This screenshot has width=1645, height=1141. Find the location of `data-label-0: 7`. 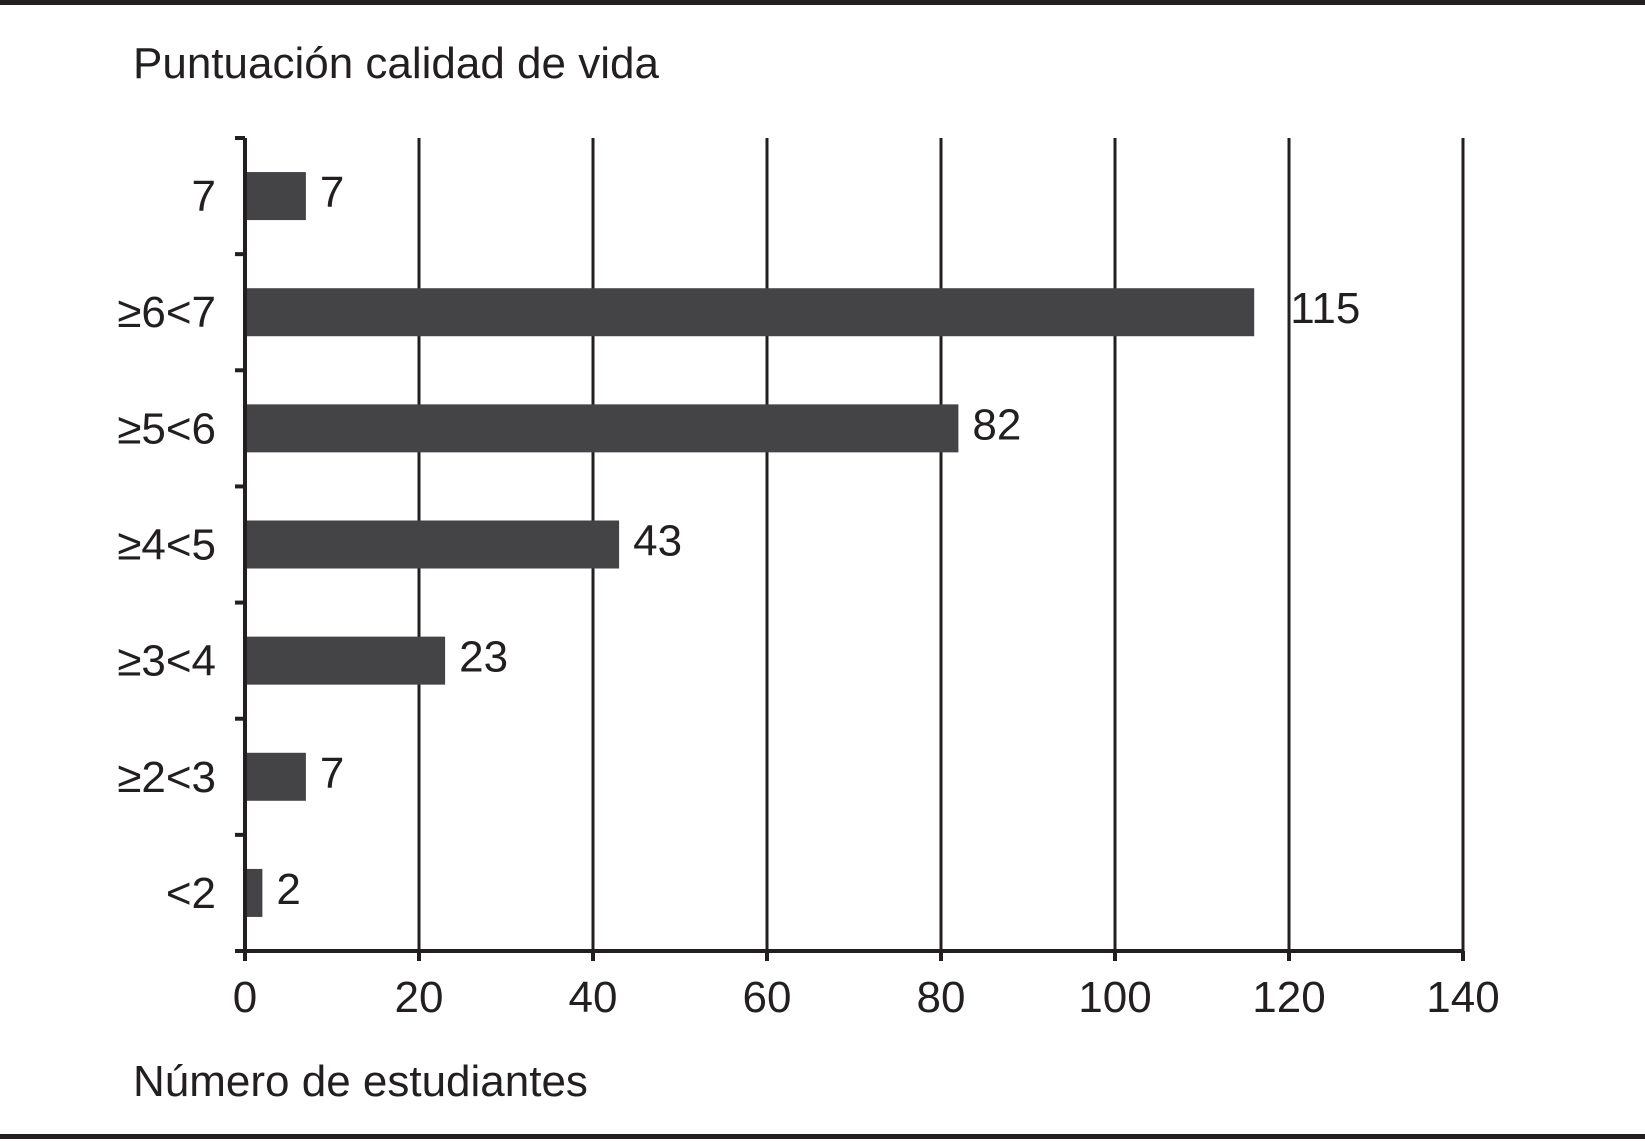

data-label-0: 7 is located at coordinates (332, 192).